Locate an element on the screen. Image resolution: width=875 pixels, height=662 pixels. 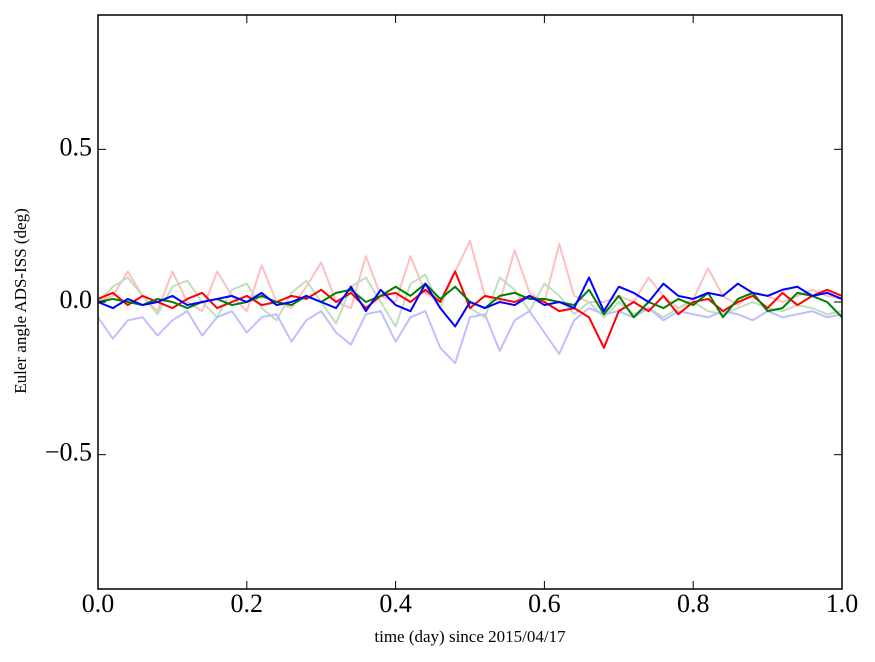
x-tick-label: 0.8 is located at coordinates (693, 603).